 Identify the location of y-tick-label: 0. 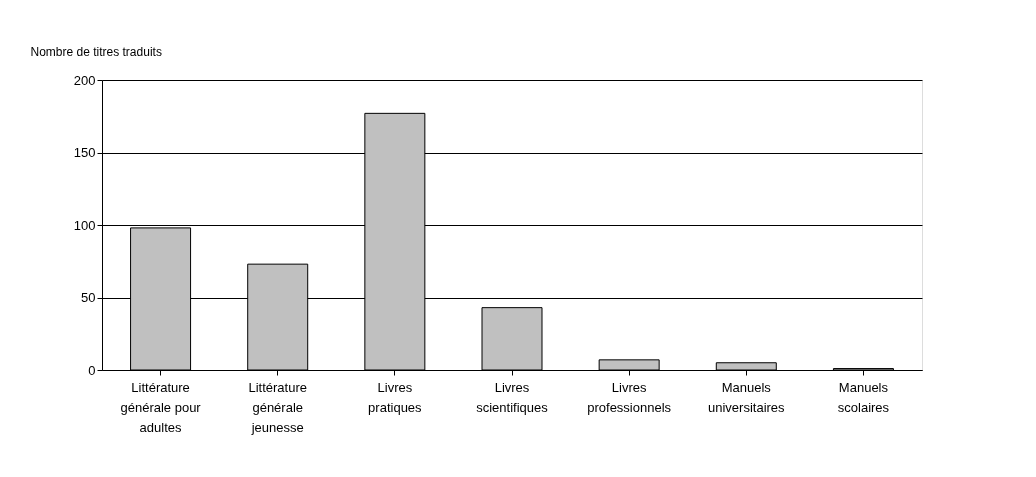
(92, 370).